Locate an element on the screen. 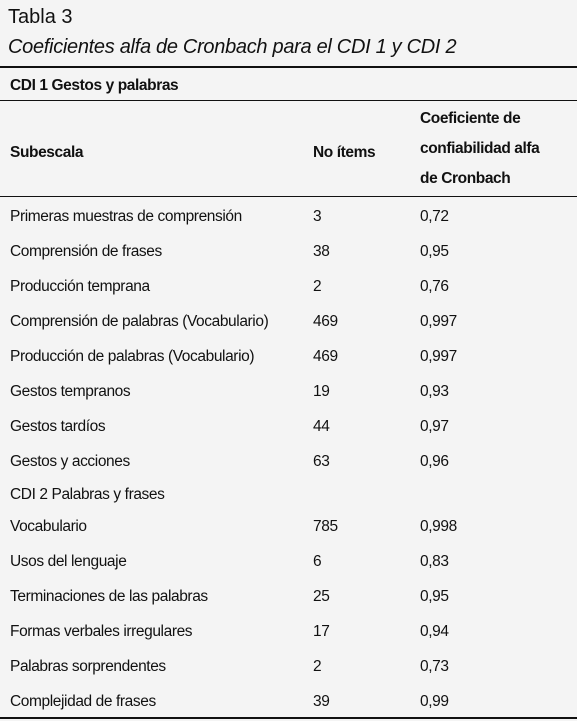  row-label: Comprensión de palabras (Vocabulario) is located at coordinates (139, 321).